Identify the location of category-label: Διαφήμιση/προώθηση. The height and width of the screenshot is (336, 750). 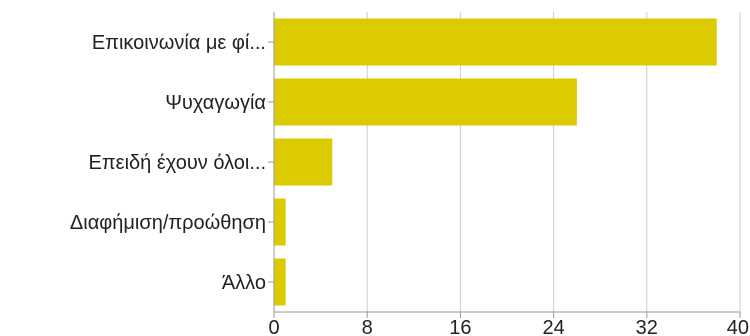
(168, 223).